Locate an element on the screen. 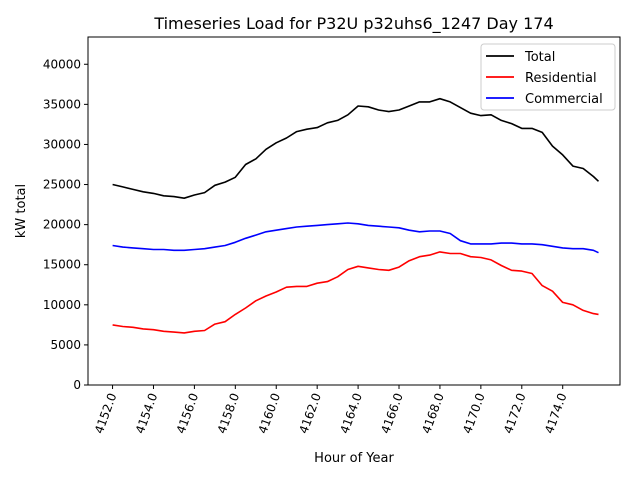 The image size is (640, 480). y-tick-label: 25000 is located at coordinates (62, 185).